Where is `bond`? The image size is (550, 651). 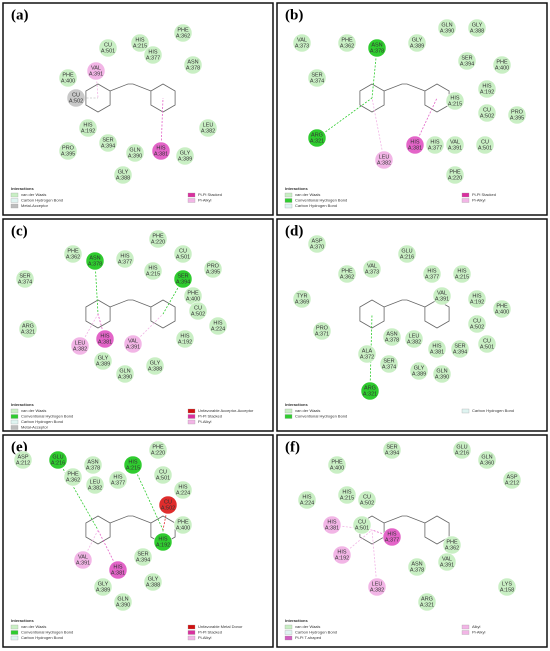 bond is located at coordinates (130, 519).